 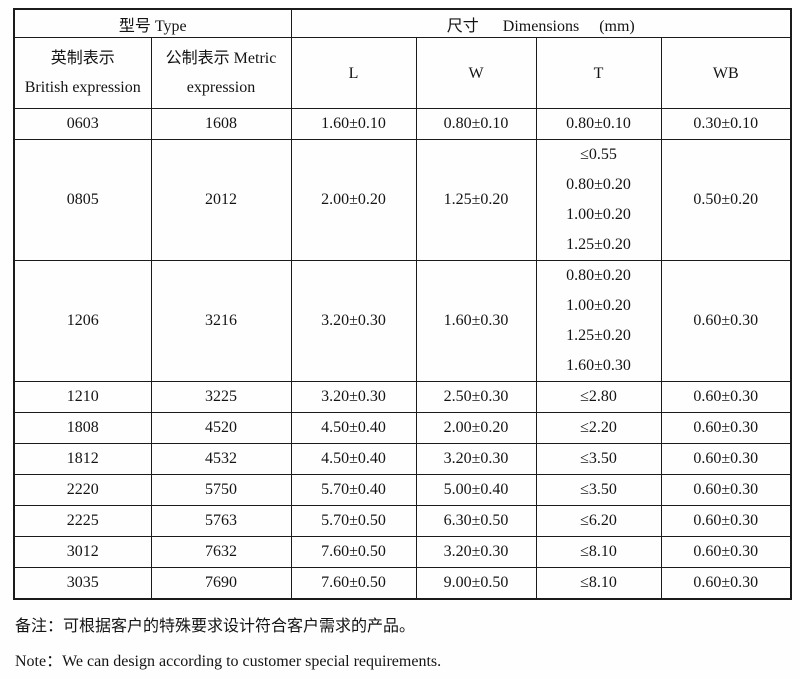 I want to click on cell-british-code: 2225, so click(x=82, y=521).